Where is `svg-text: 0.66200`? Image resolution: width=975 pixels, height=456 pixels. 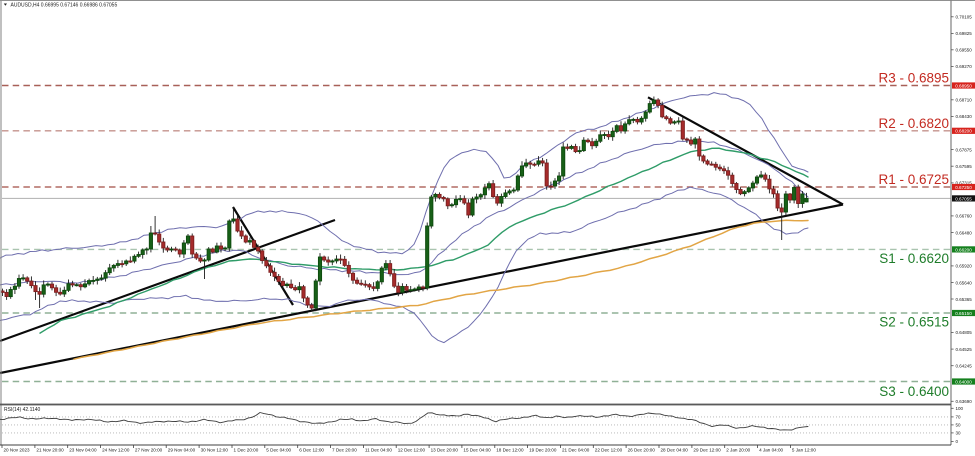
svg-text: 0.66200 is located at coordinates (963, 249).